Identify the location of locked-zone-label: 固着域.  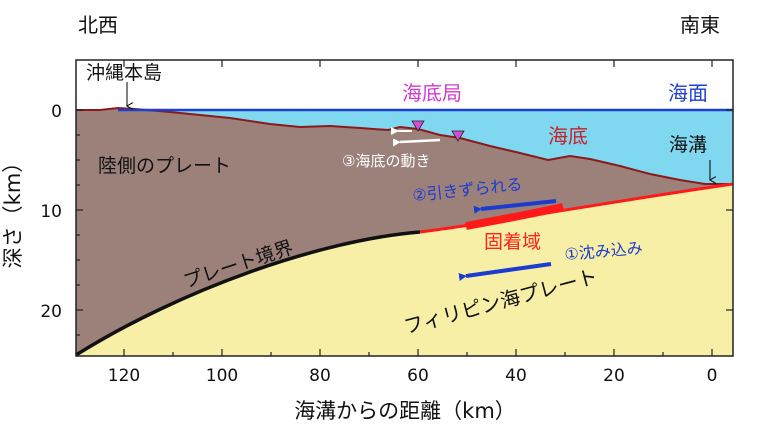
(512, 242).